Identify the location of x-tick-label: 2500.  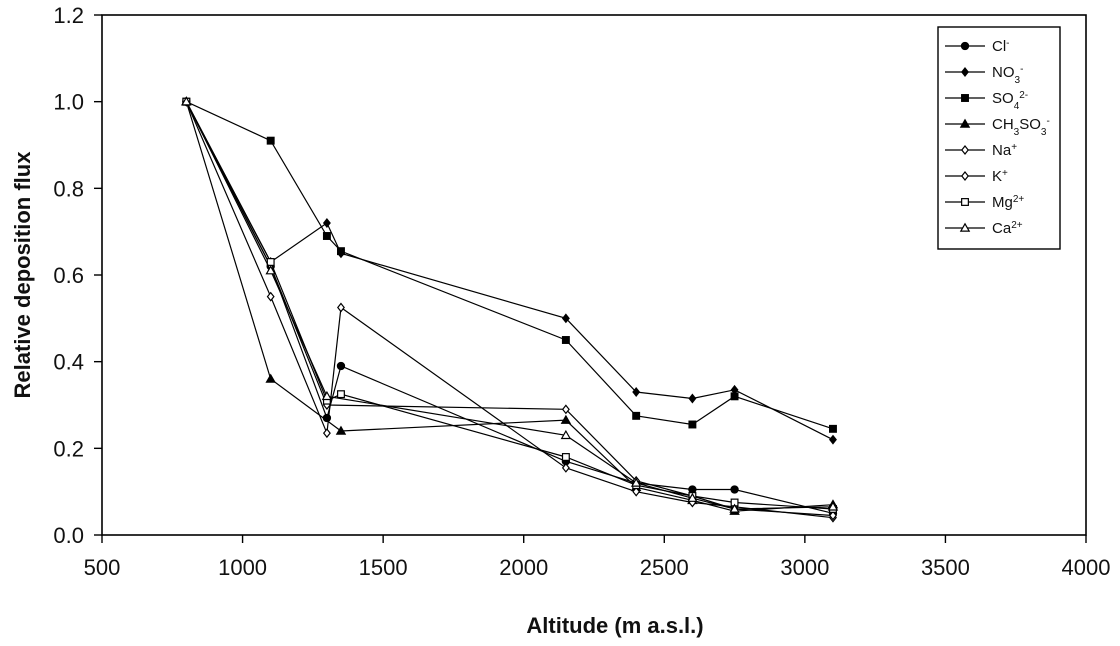
(664, 567).